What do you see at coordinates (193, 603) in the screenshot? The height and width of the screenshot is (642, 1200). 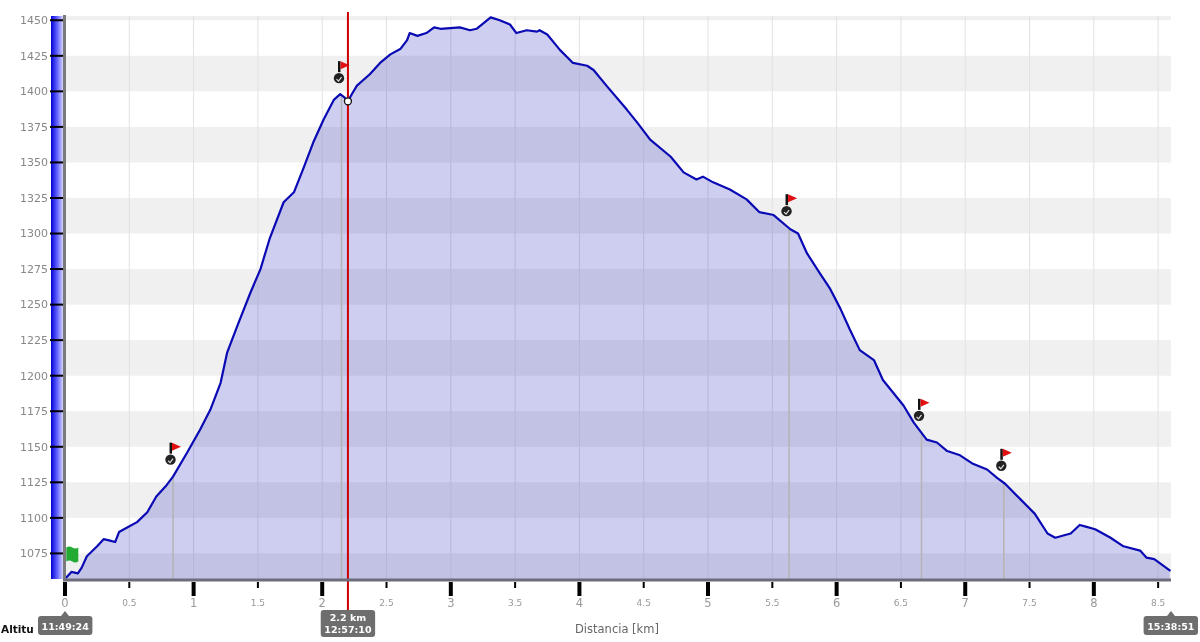 I see `x-tick-label: 1` at bounding box center [193, 603].